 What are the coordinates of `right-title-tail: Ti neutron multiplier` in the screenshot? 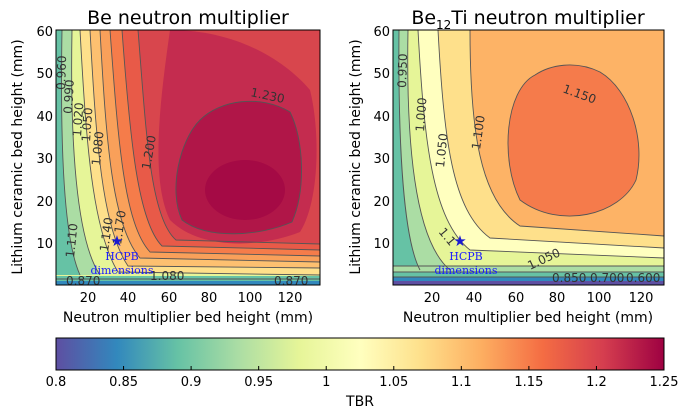 It's located at (547, 18).